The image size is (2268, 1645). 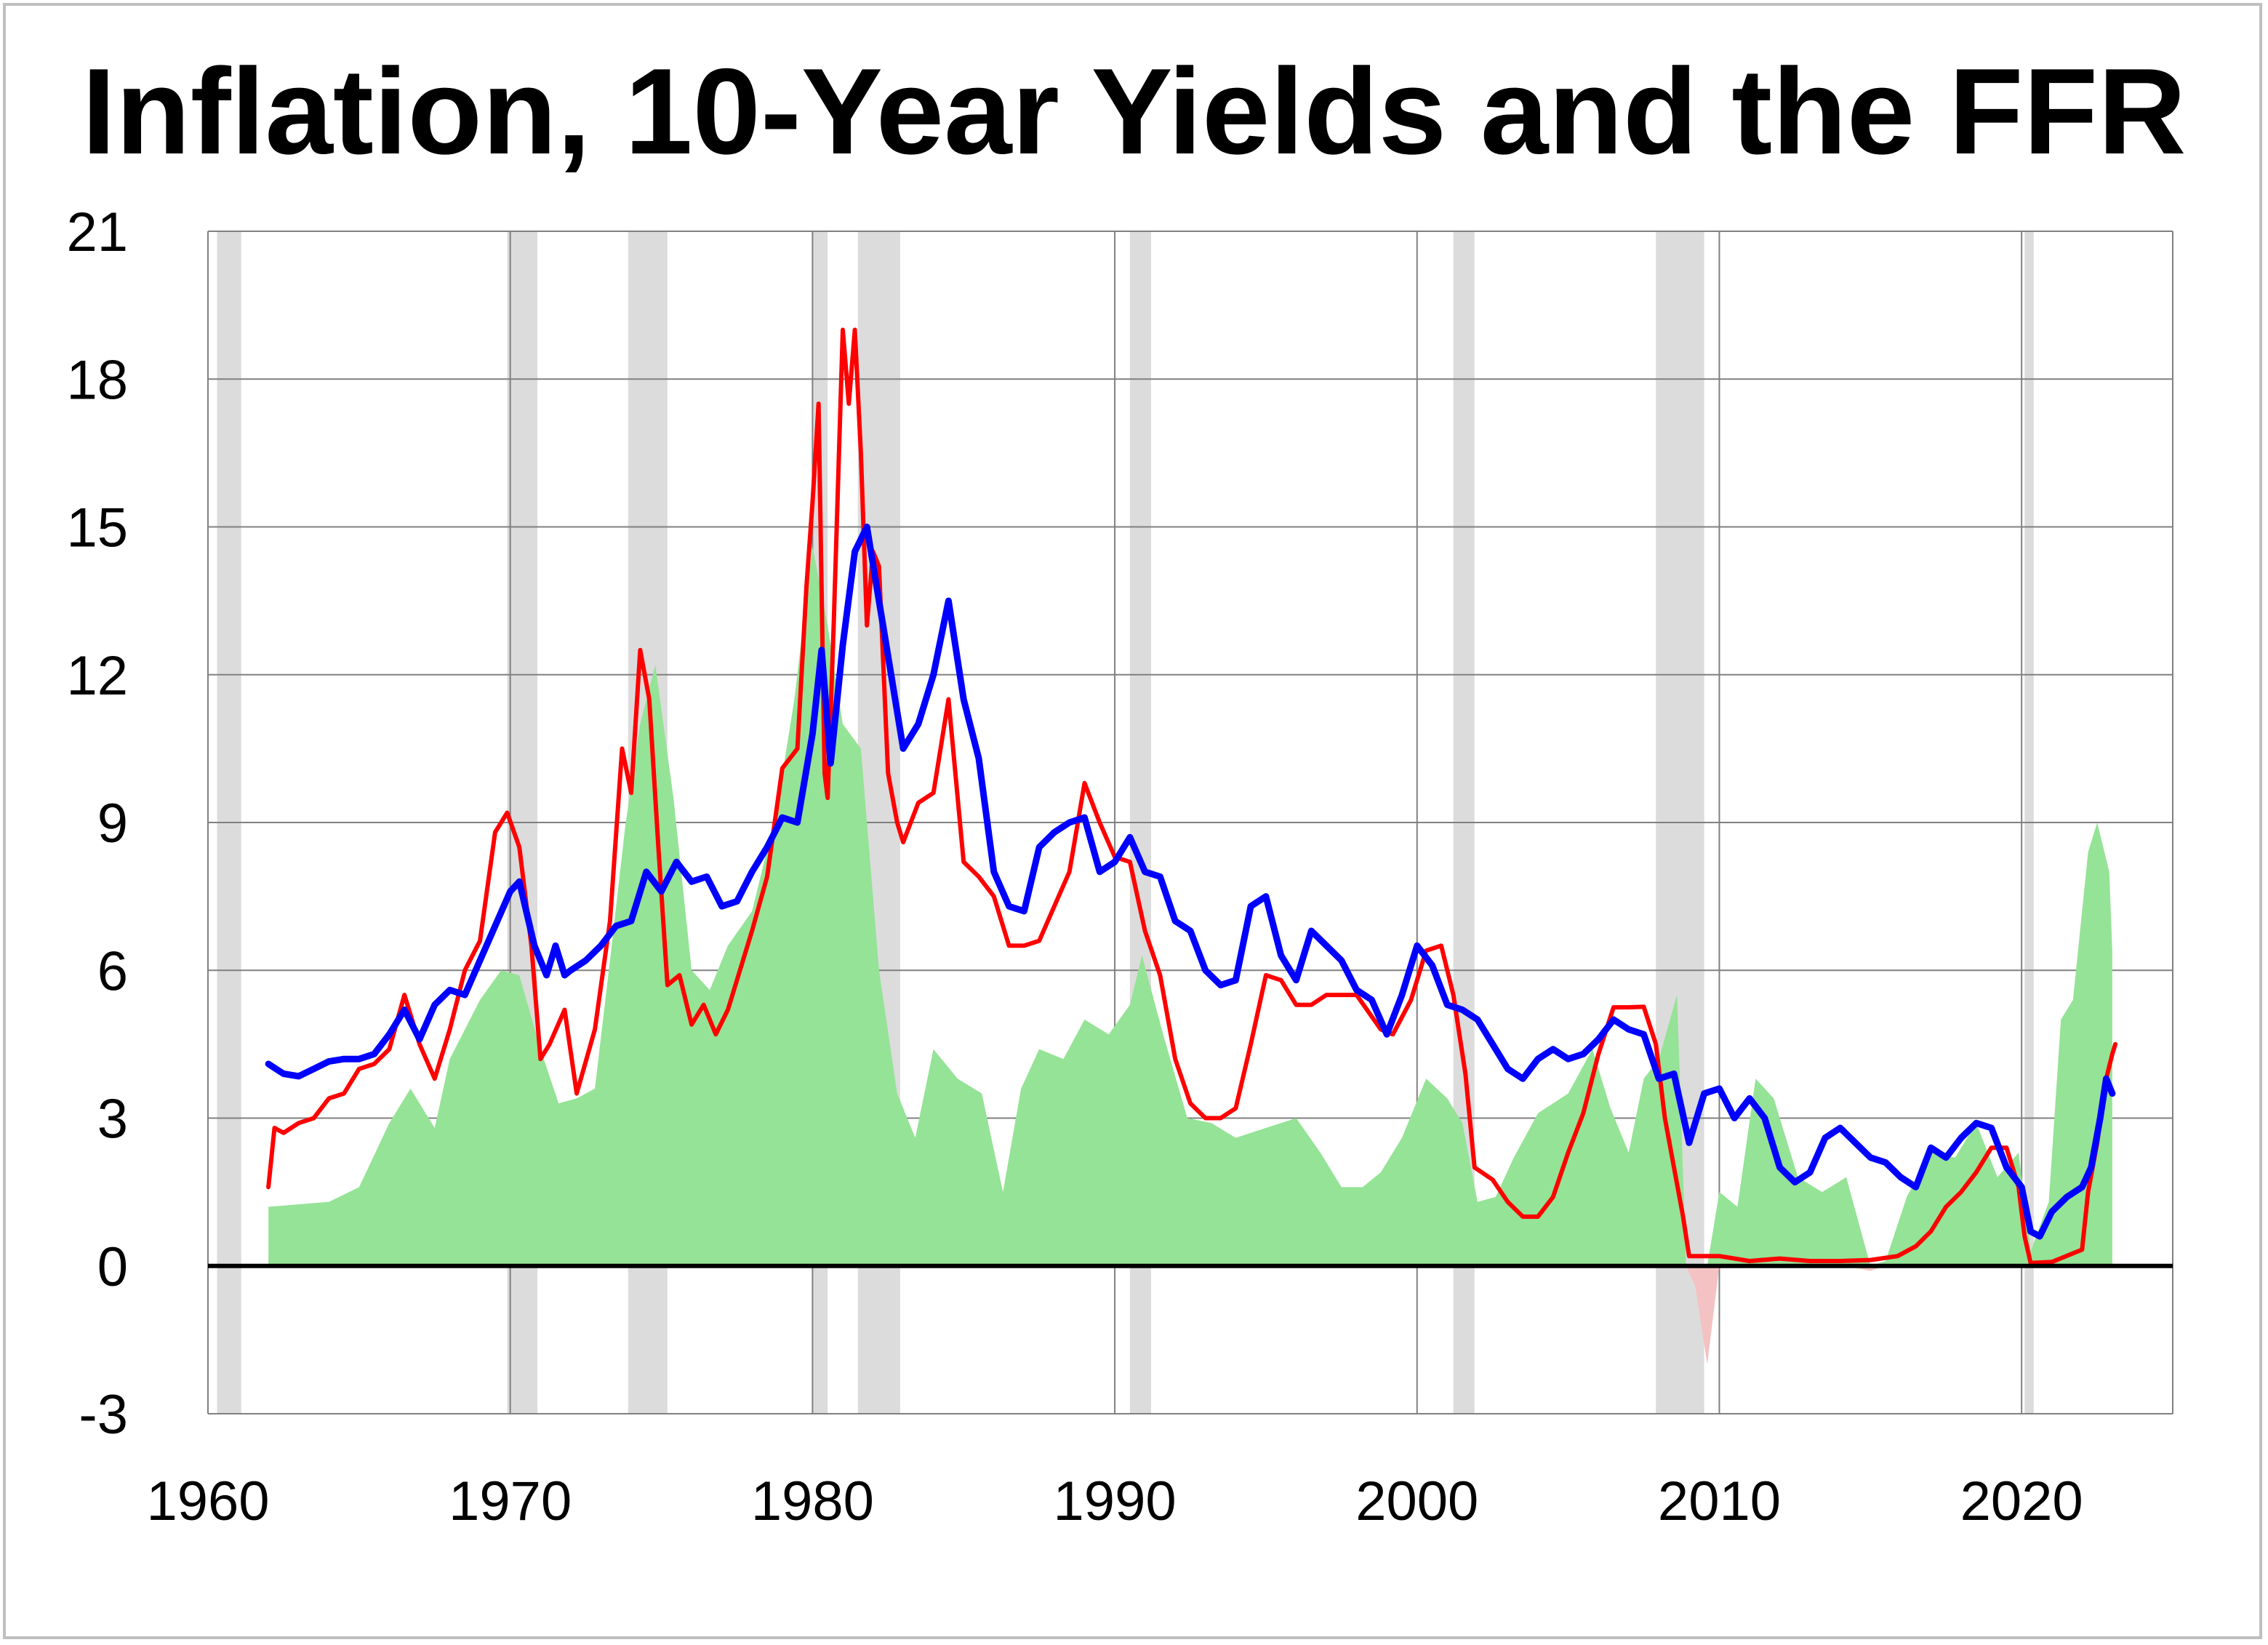 What do you see at coordinates (1190, 1315) in the screenshot?
I see `inflation-area-negative` at bounding box center [1190, 1315].